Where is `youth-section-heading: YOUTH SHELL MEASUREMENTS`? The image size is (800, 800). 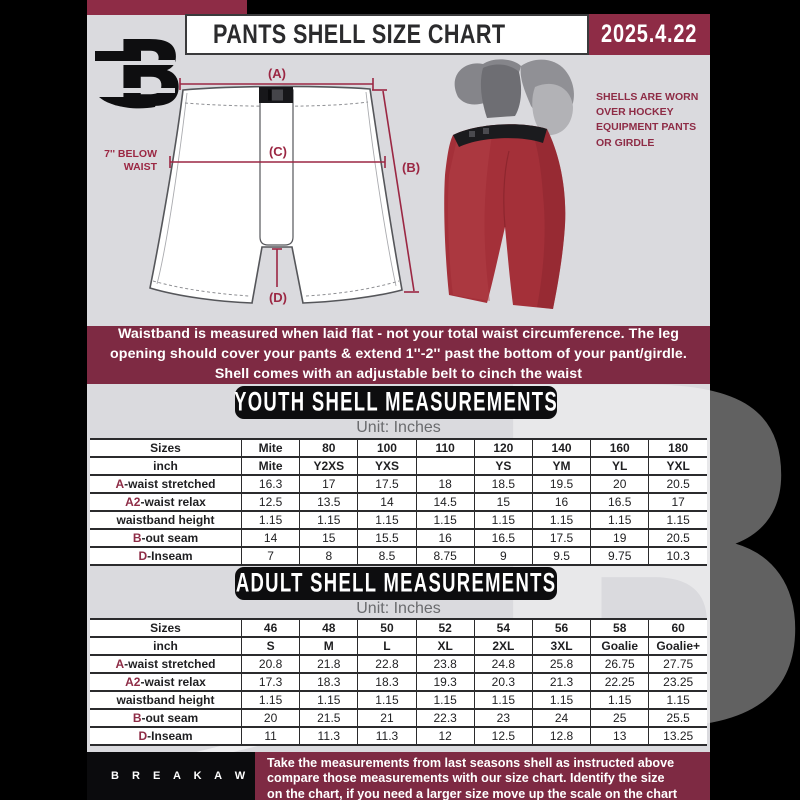 youth-section-heading: YOUTH SHELL MEASUREMENTS is located at coordinates (395, 402).